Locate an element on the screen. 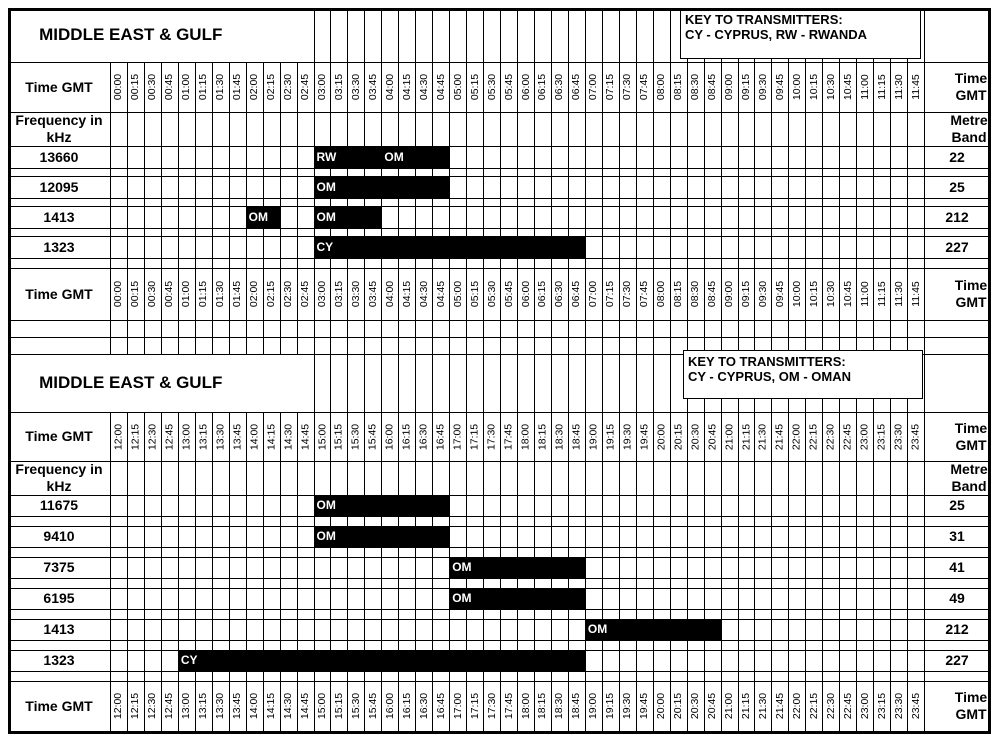  time-slot-label: 06:45 is located at coordinates (576, 294).